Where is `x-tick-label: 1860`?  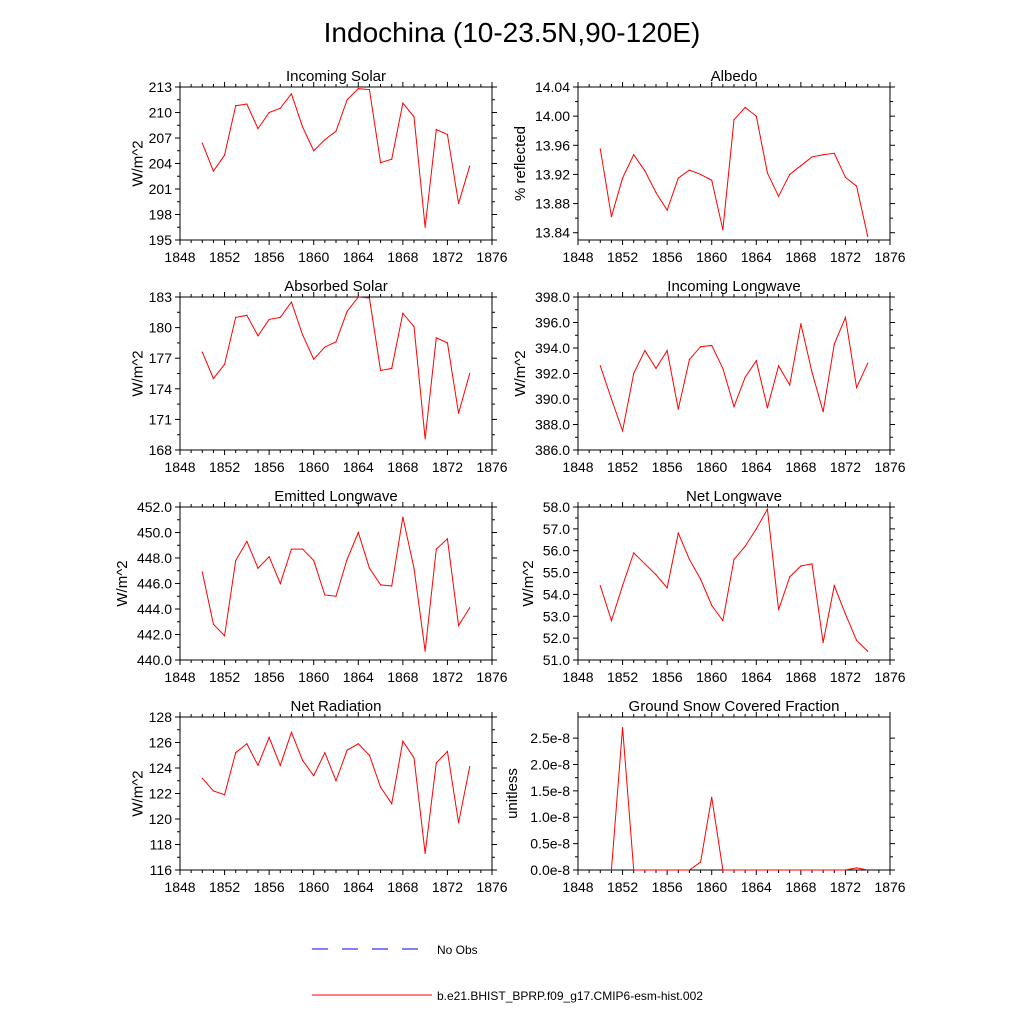
x-tick-label: 1860 is located at coordinates (711, 257).